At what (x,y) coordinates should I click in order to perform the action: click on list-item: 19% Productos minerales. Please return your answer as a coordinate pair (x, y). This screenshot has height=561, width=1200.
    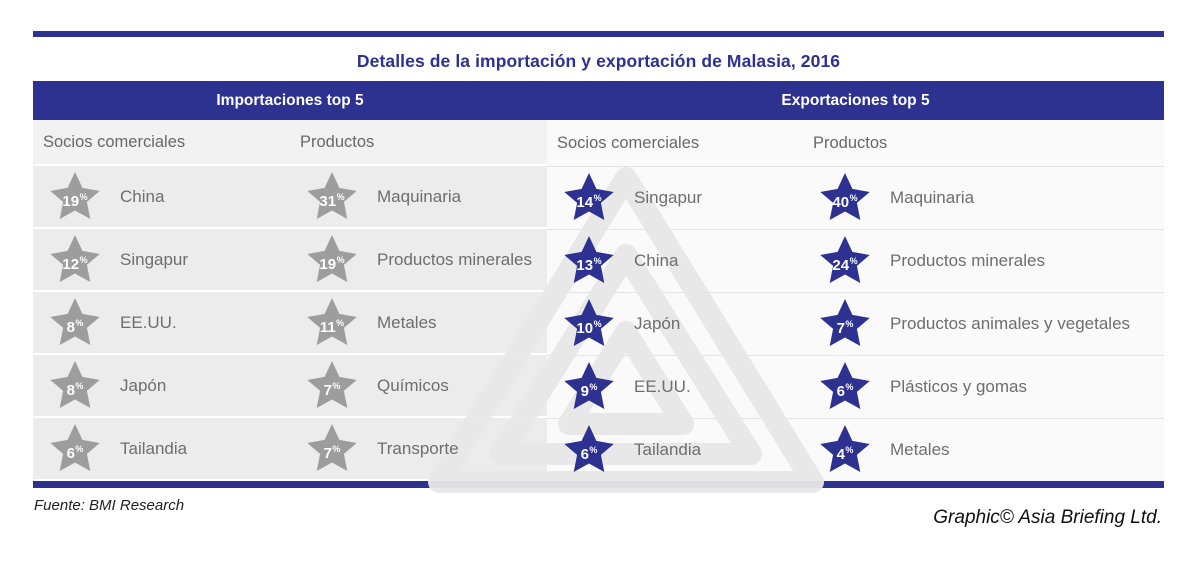
    Looking at the image, I should click on (418, 260).